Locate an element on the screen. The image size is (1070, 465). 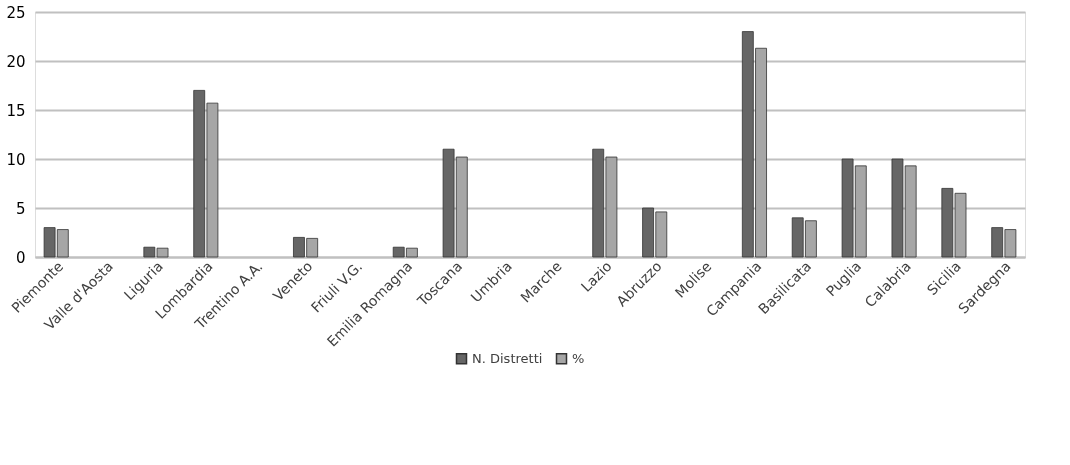
y-tick-label: 25 is located at coordinates (16, 12).